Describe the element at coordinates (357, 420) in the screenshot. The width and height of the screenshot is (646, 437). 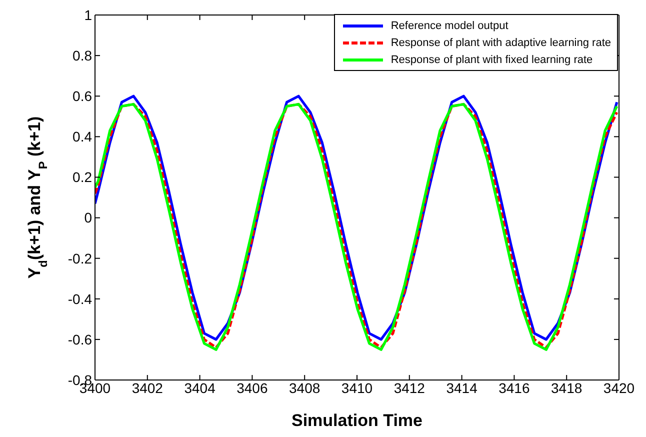
I see `x-axis-title: Simulation Time` at that location.